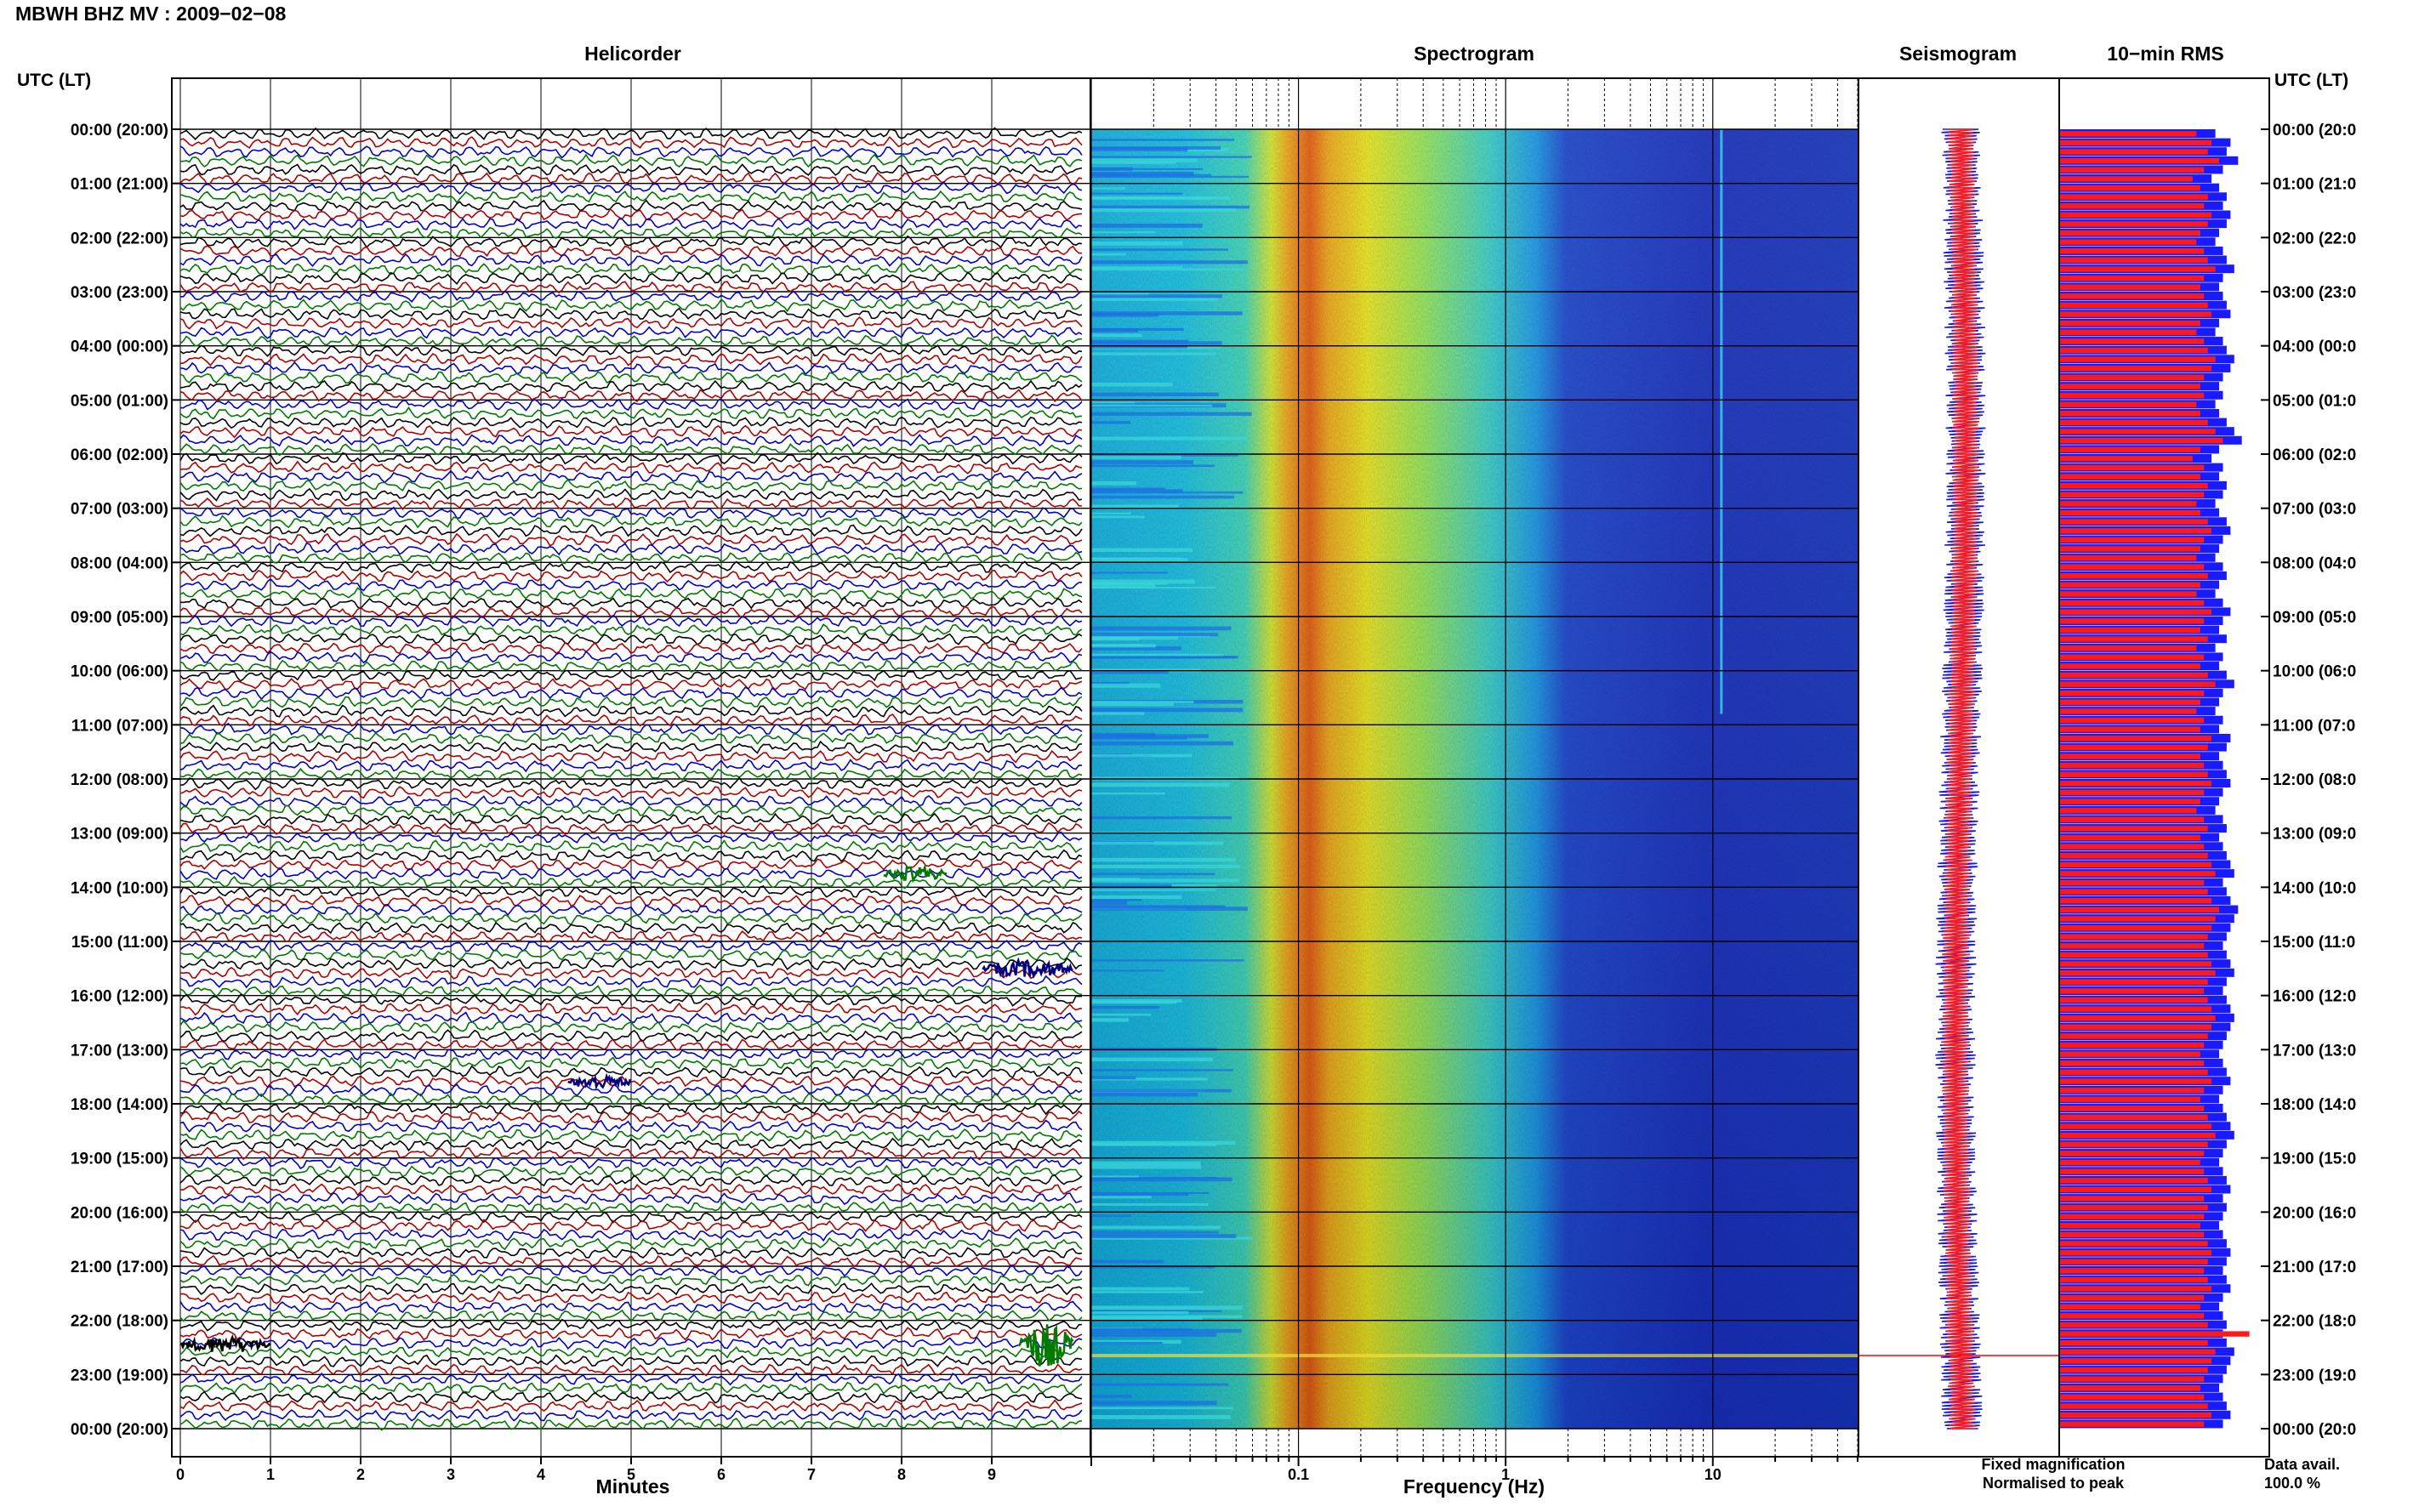 Image resolution: width=2419 pixels, height=1512 pixels. What do you see at coordinates (119, 238) in the screenshot?
I see `left-time-label: 02:00 (22:00)` at bounding box center [119, 238].